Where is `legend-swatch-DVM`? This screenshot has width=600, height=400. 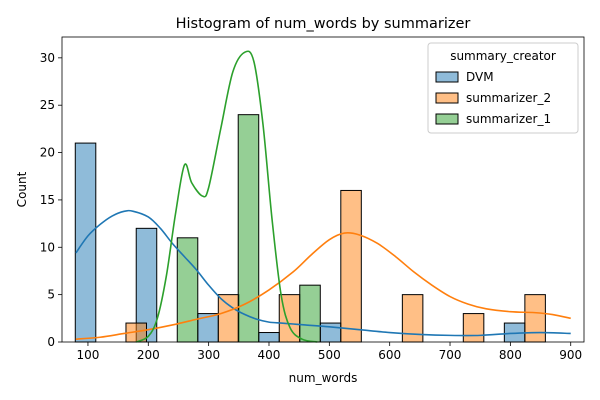
legend-swatch-DVM is located at coordinates (447, 77).